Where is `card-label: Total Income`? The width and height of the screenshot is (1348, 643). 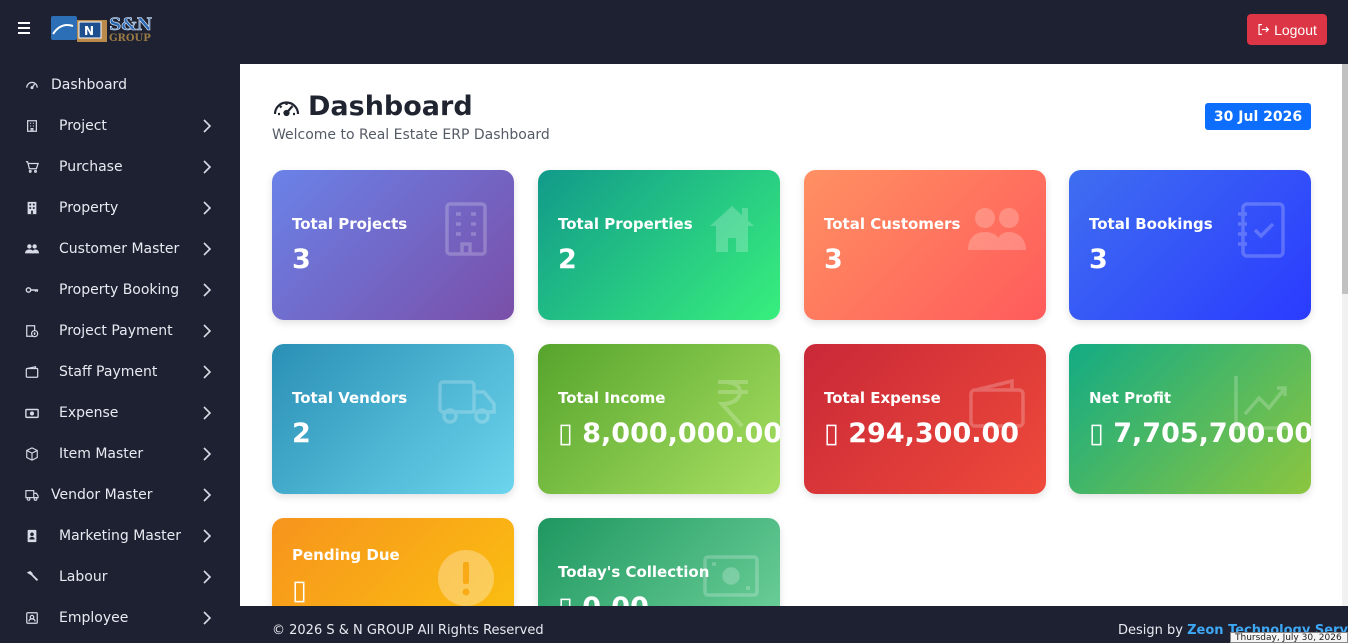 card-label: Total Income is located at coordinates (612, 398).